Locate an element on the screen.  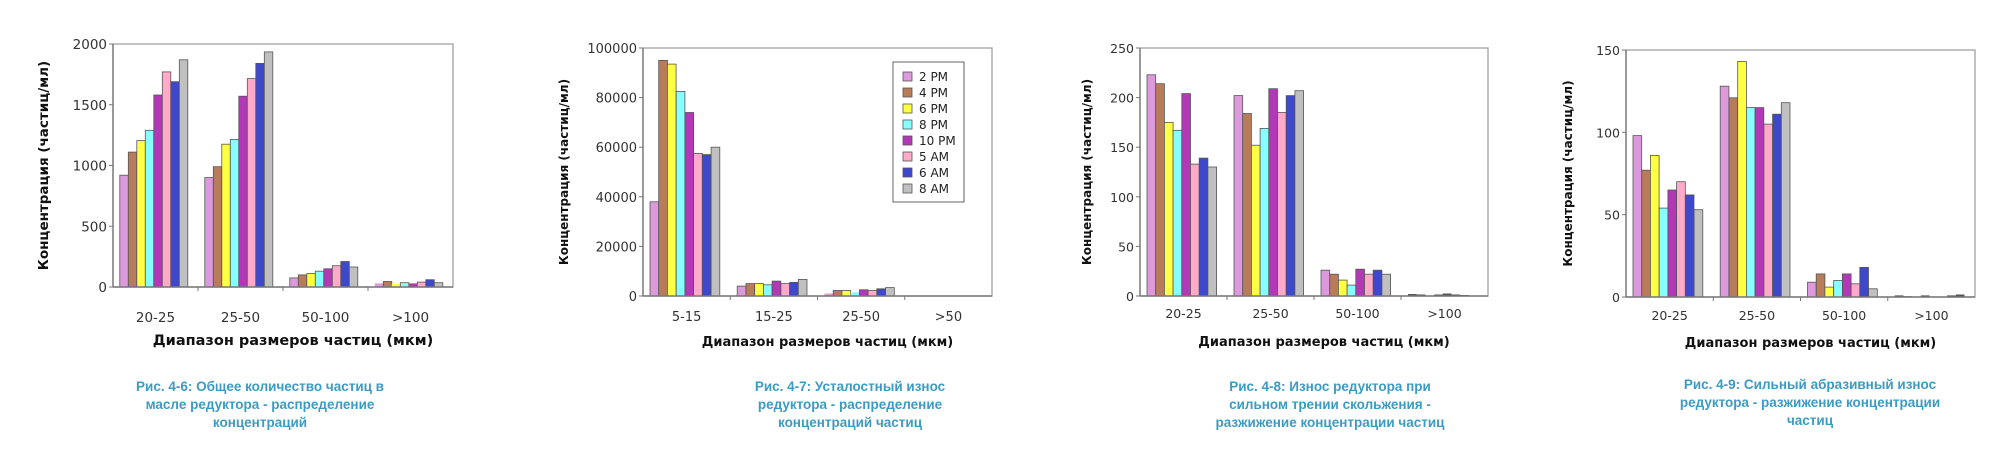
bar-5_15-5am is located at coordinates (698, 224).